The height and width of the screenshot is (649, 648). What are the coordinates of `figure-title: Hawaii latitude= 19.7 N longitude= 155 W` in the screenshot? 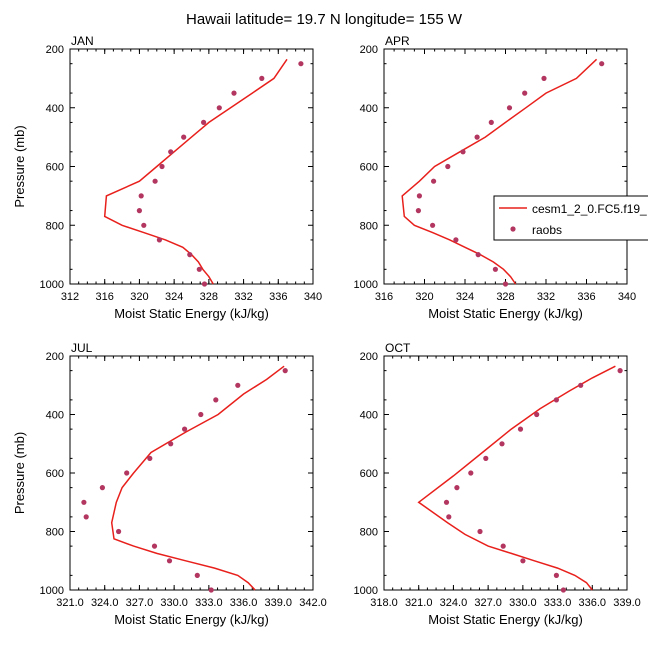 It's located at (324, 19).